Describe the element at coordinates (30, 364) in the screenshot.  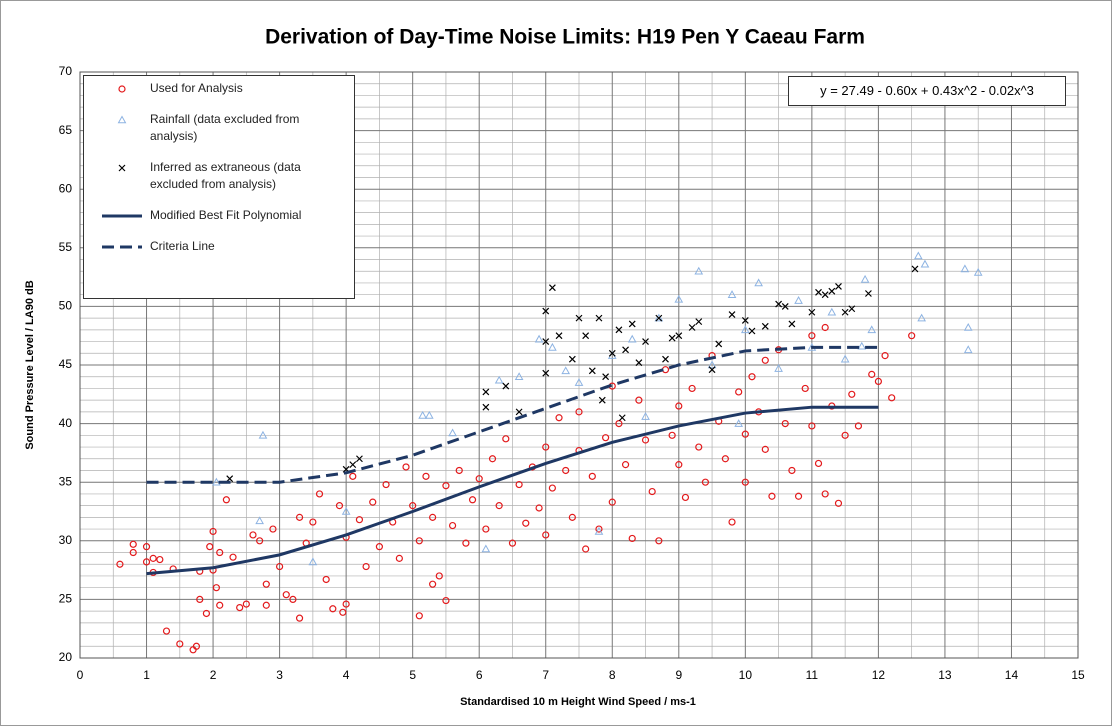
I see `y-axis-label: Sound Pressure Level / LA90 dB` at that location.